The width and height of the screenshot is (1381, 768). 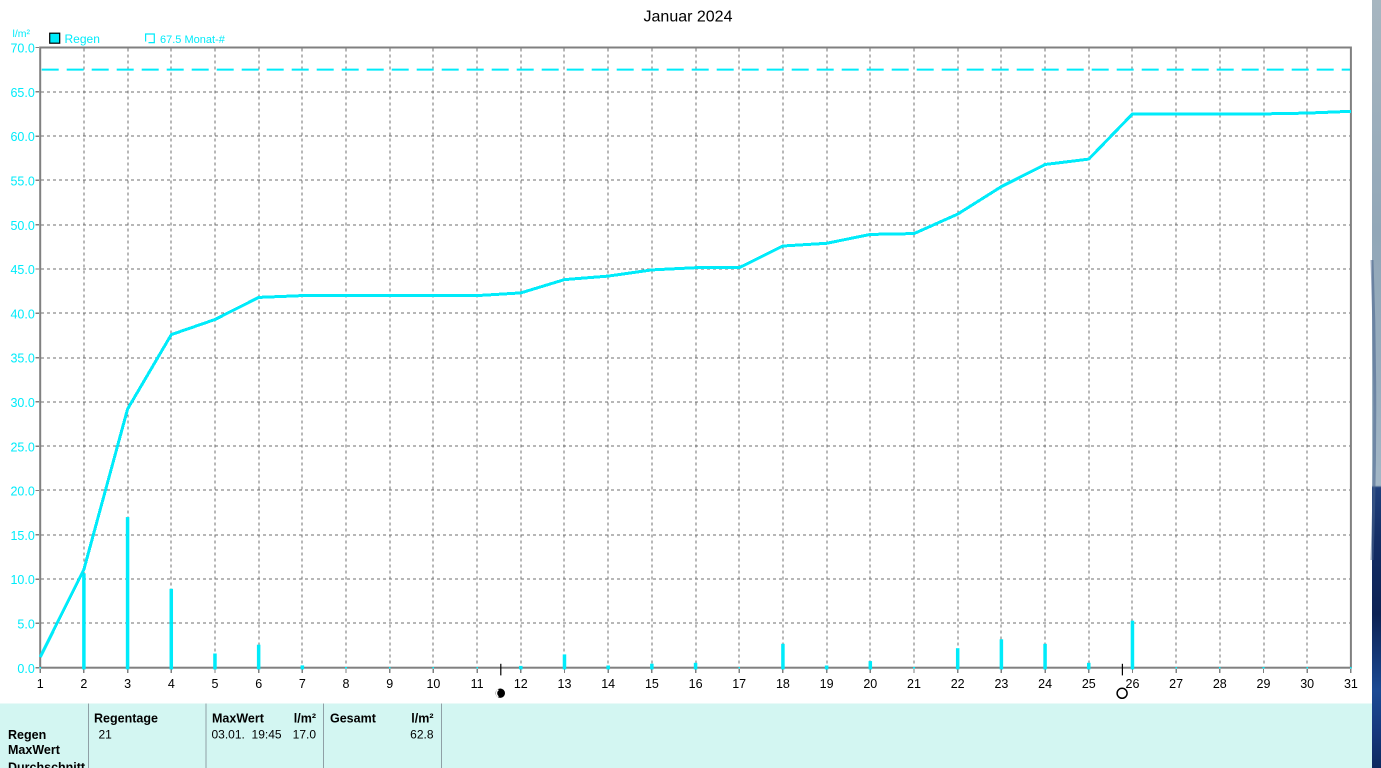 I want to click on svg-text: 11, so click(x=477, y=684).